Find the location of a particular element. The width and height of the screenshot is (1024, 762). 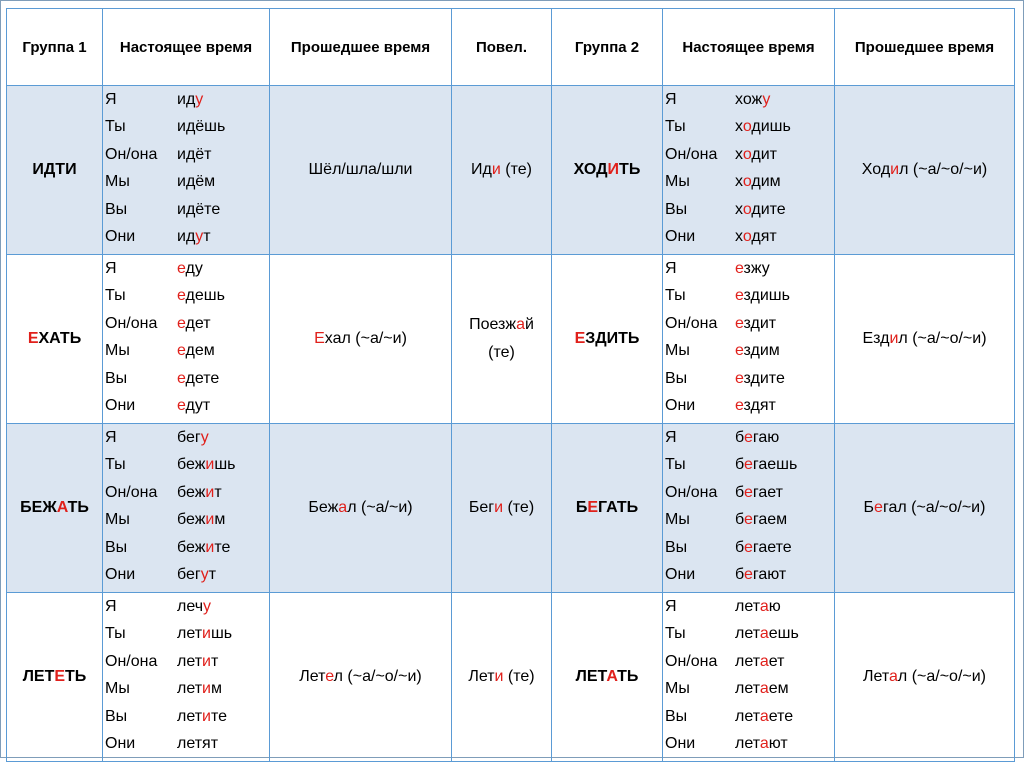

verb-group2: ЕЗДИТЬ is located at coordinates (607, 339).